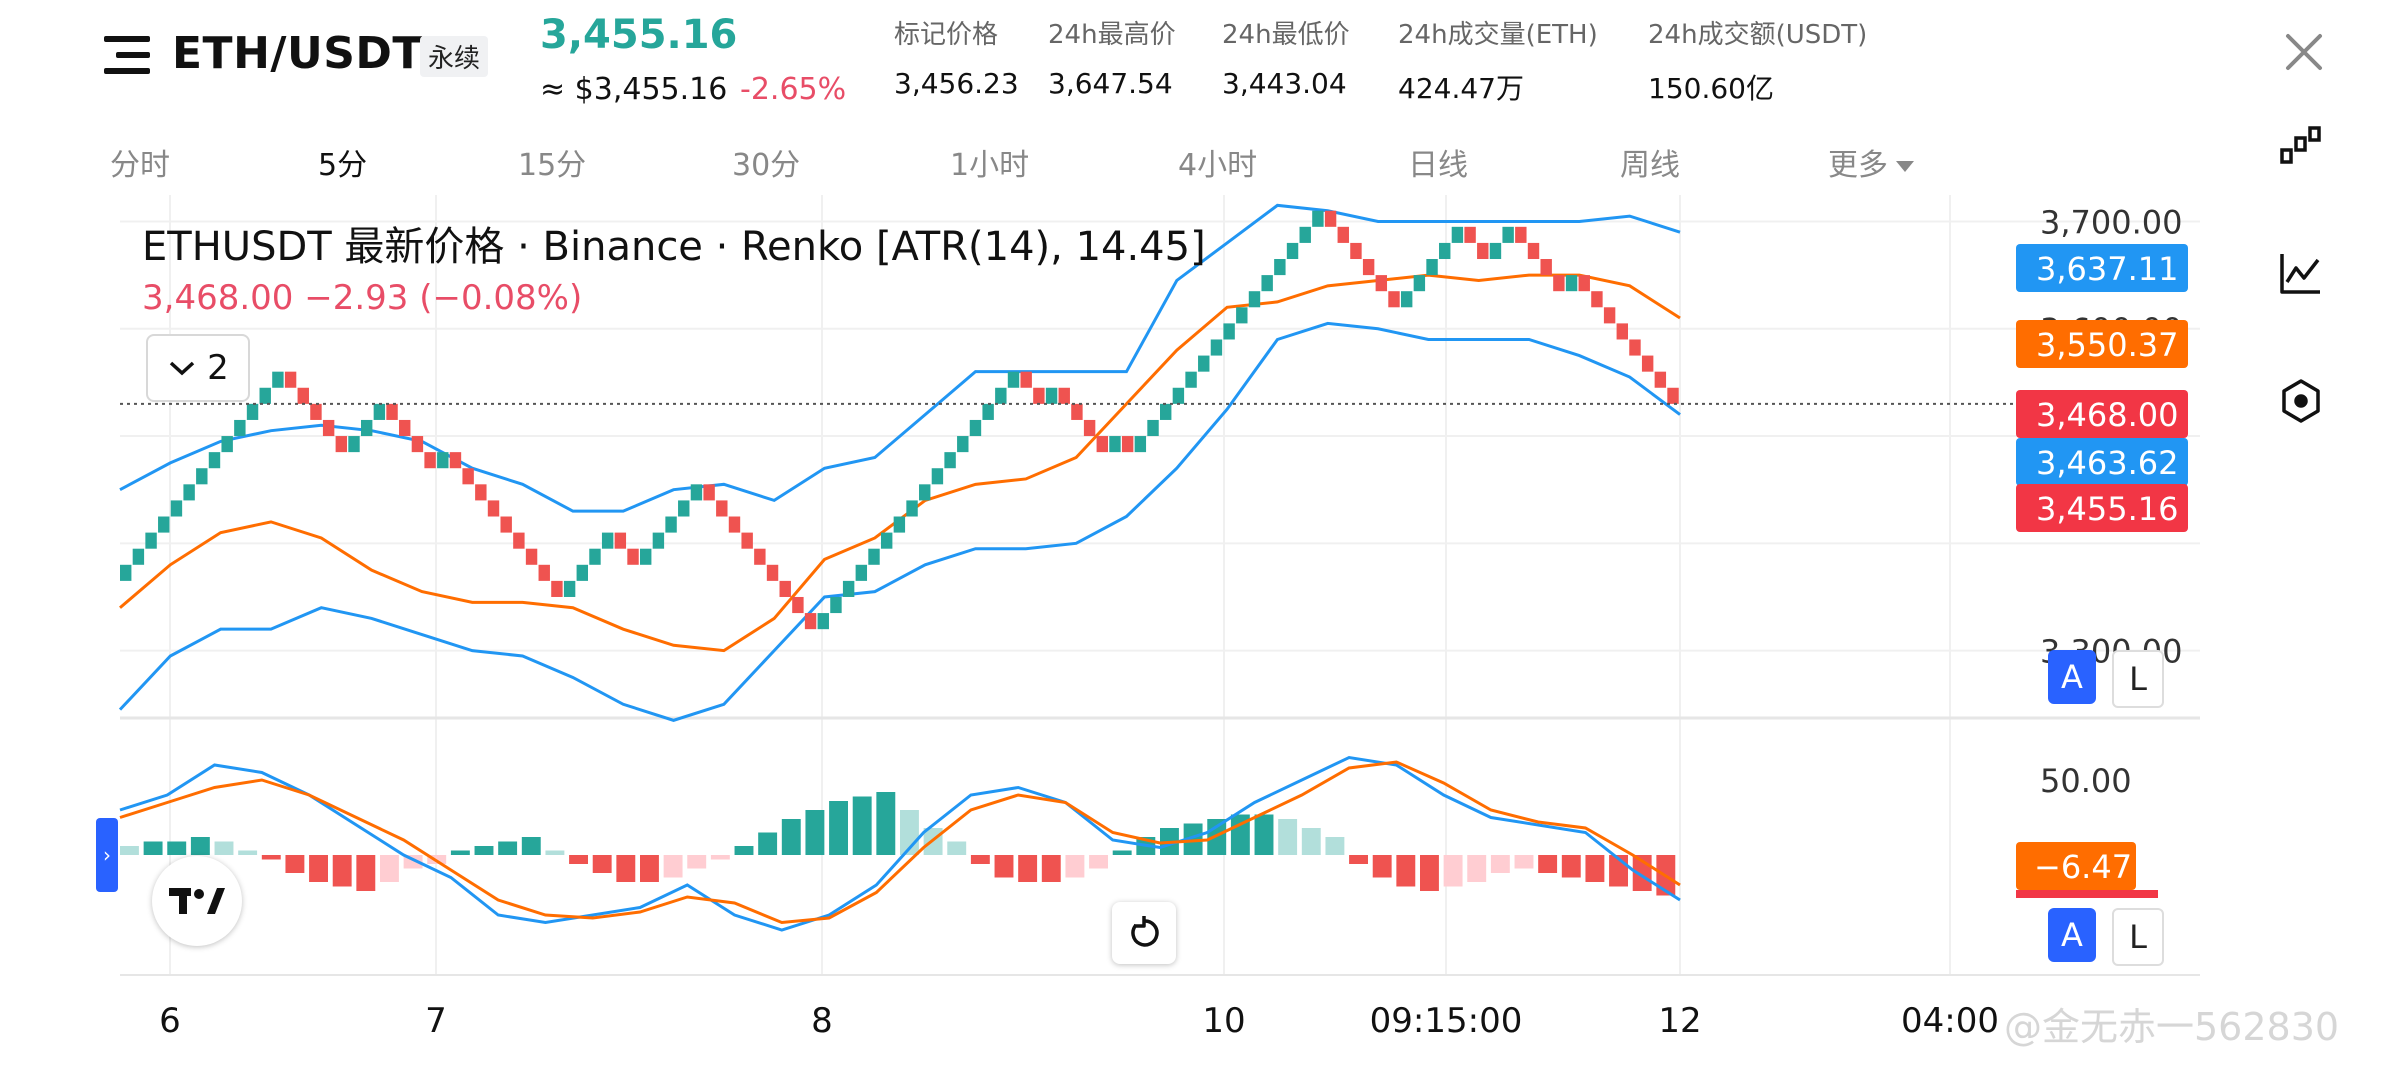 The width and height of the screenshot is (2400, 1080). Describe the element at coordinates (343, 165) in the screenshot. I see `tab-5m: 5分` at that location.